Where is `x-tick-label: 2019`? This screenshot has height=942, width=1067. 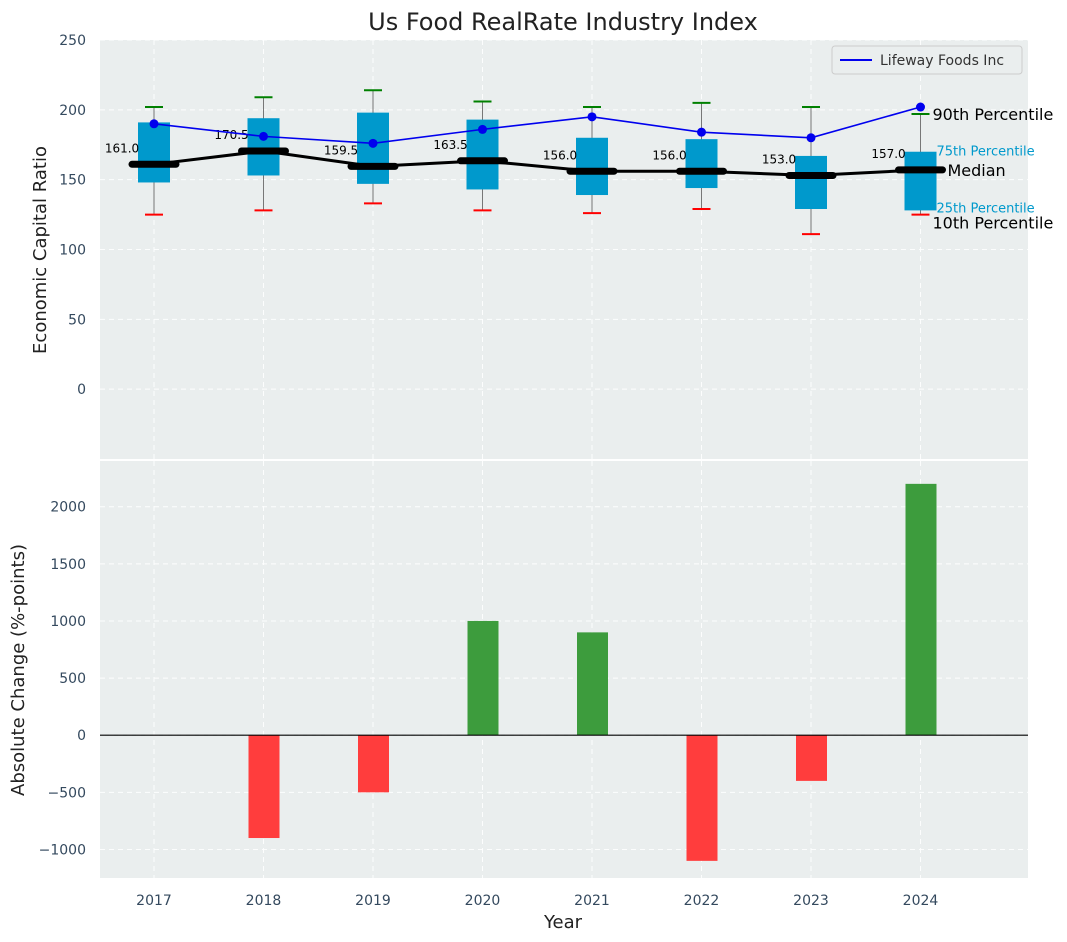 x-tick-label: 2019 is located at coordinates (373, 901).